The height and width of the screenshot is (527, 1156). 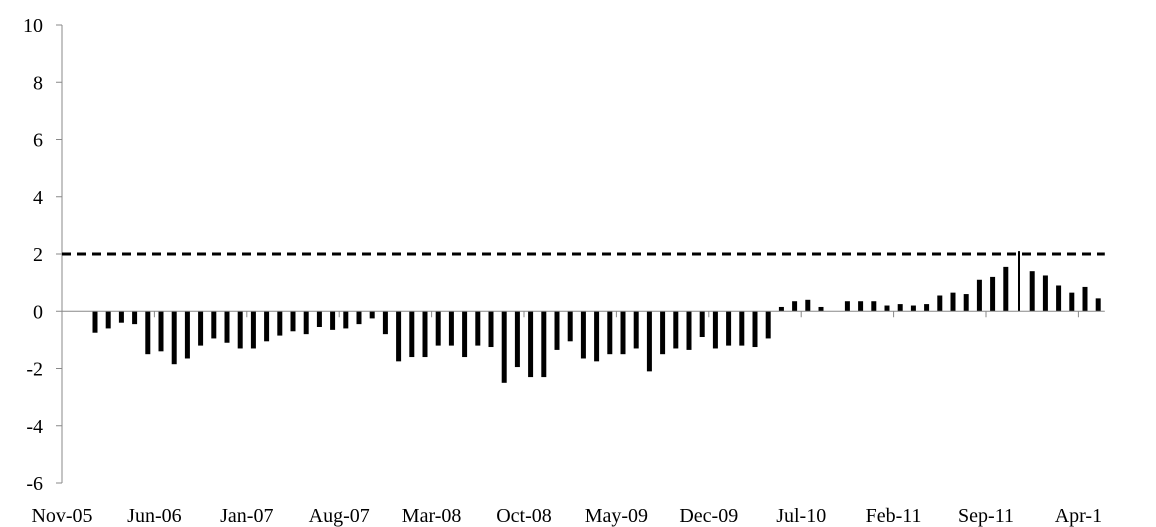 I want to click on x-tick-label: Mar-08, so click(x=432, y=516).